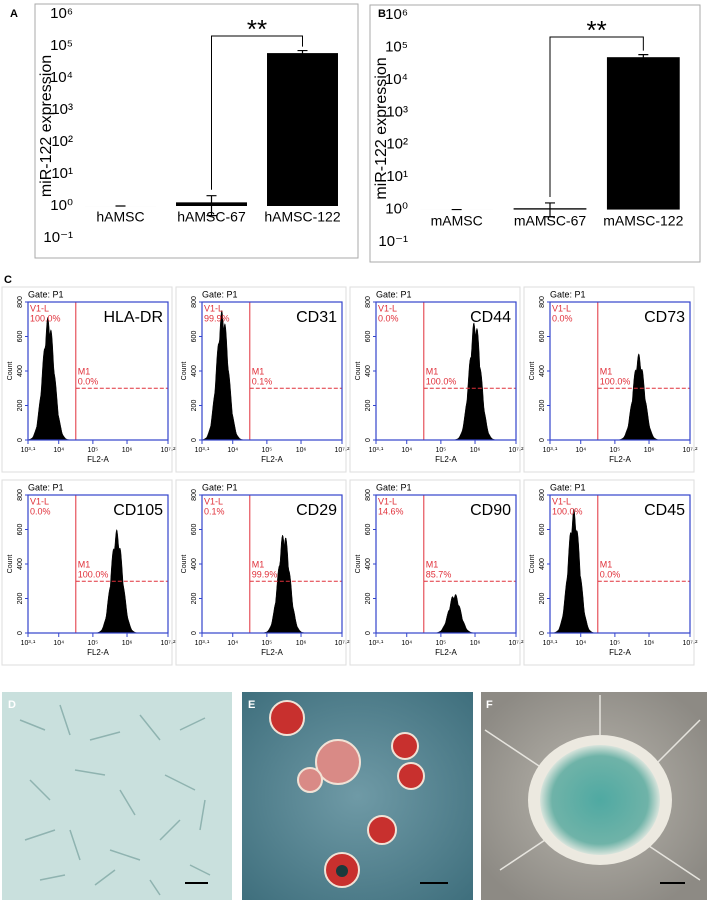 This screenshot has width=709, height=900. What do you see at coordinates (594, 796) in the screenshot?
I see `micrograph-f` at bounding box center [594, 796].